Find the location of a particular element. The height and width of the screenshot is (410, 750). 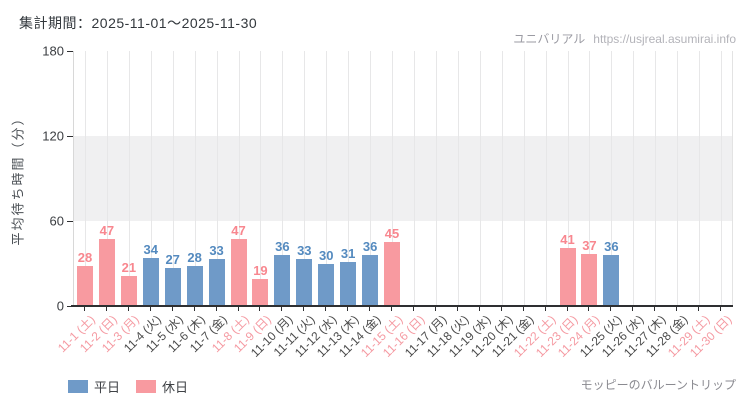

holiday-swatch-icon is located at coordinates (146, 386).